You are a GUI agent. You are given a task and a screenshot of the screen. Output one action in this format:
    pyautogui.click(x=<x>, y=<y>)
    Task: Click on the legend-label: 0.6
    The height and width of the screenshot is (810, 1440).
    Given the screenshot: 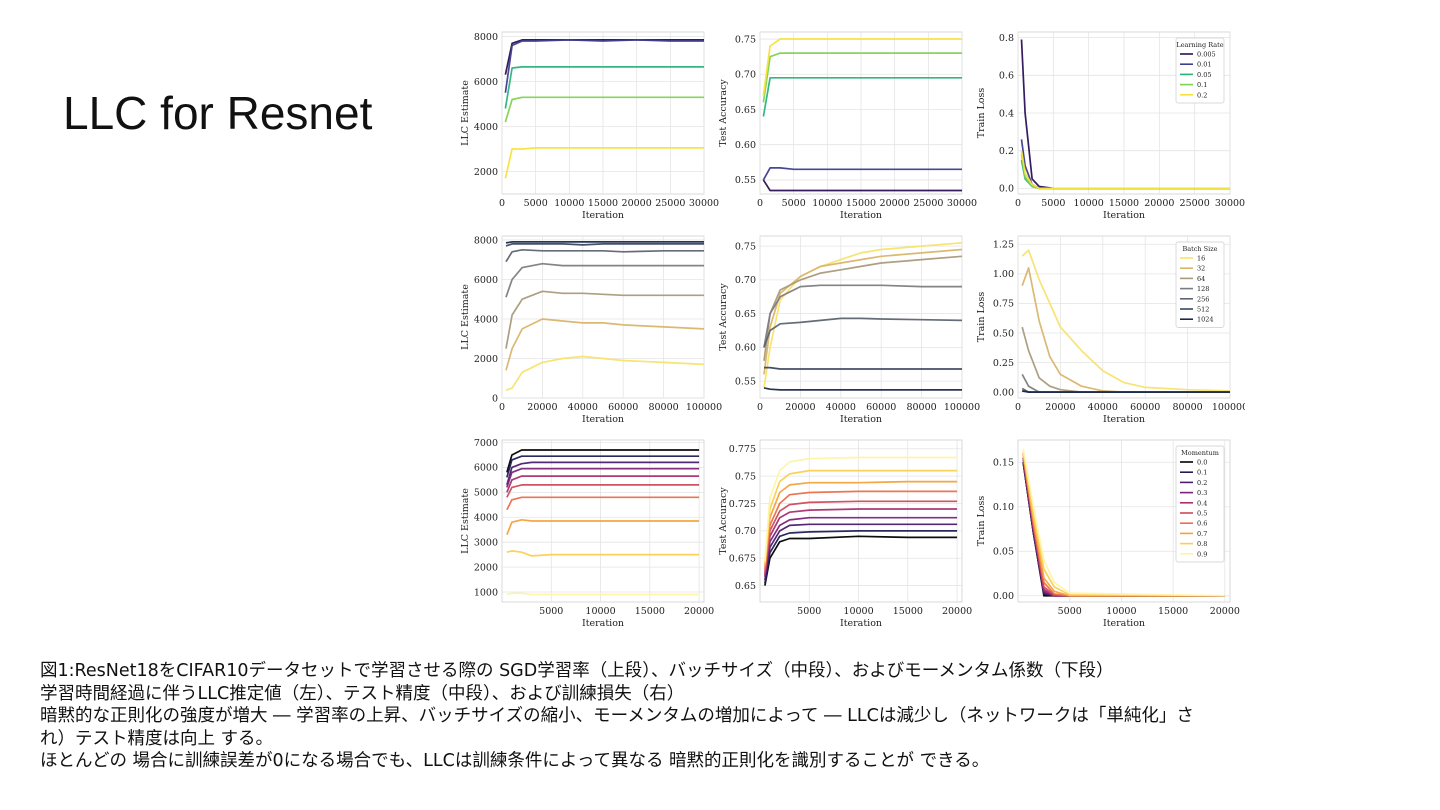 What is the action you would take?
    pyautogui.click(x=1202, y=524)
    